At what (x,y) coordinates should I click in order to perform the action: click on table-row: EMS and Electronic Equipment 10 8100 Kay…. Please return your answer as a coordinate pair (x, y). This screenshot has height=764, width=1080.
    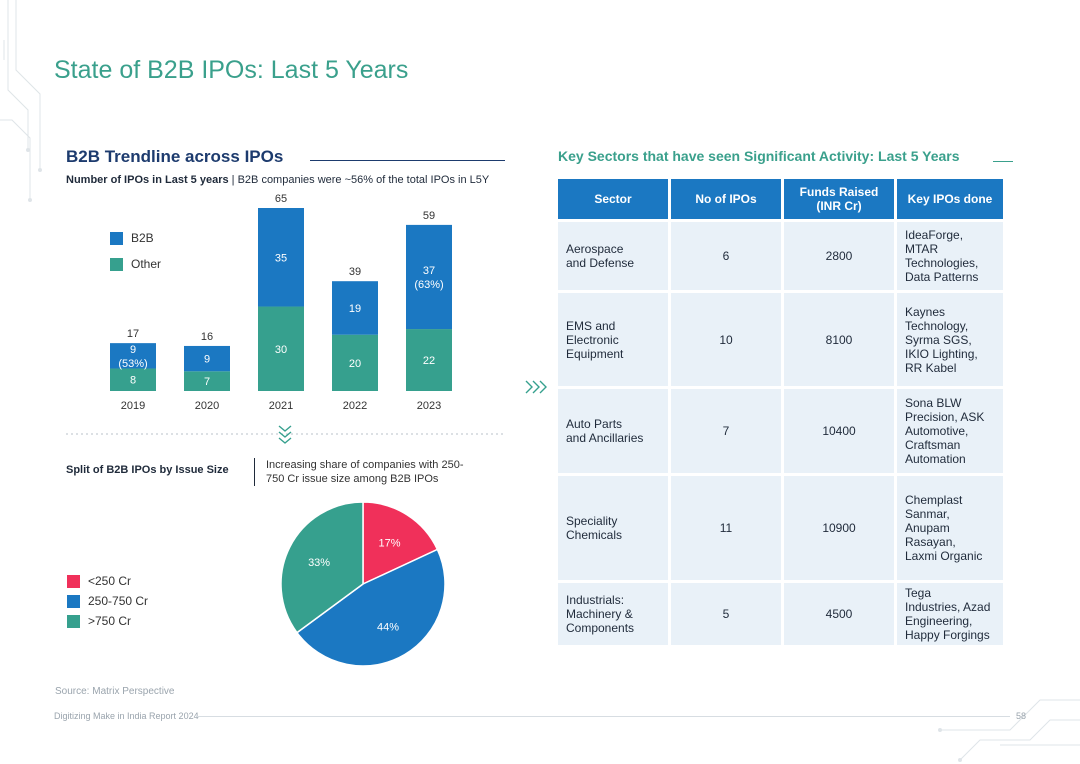
    Looking at the image, I should click on (780, 339).